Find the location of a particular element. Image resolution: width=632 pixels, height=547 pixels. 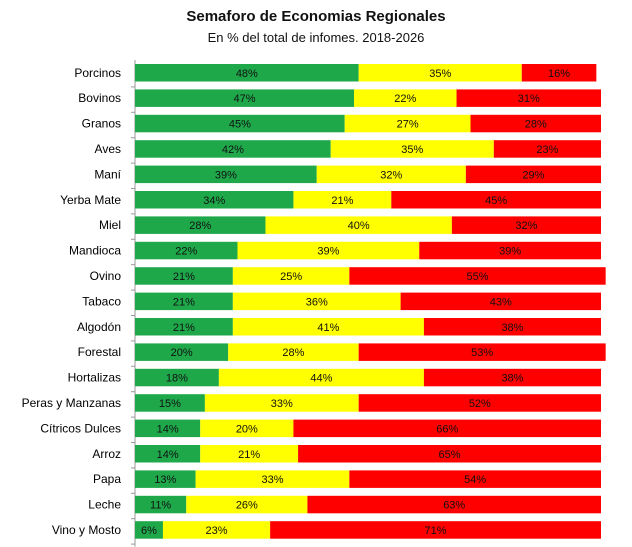

data-label: 36% is located at coordinates (317, 302).